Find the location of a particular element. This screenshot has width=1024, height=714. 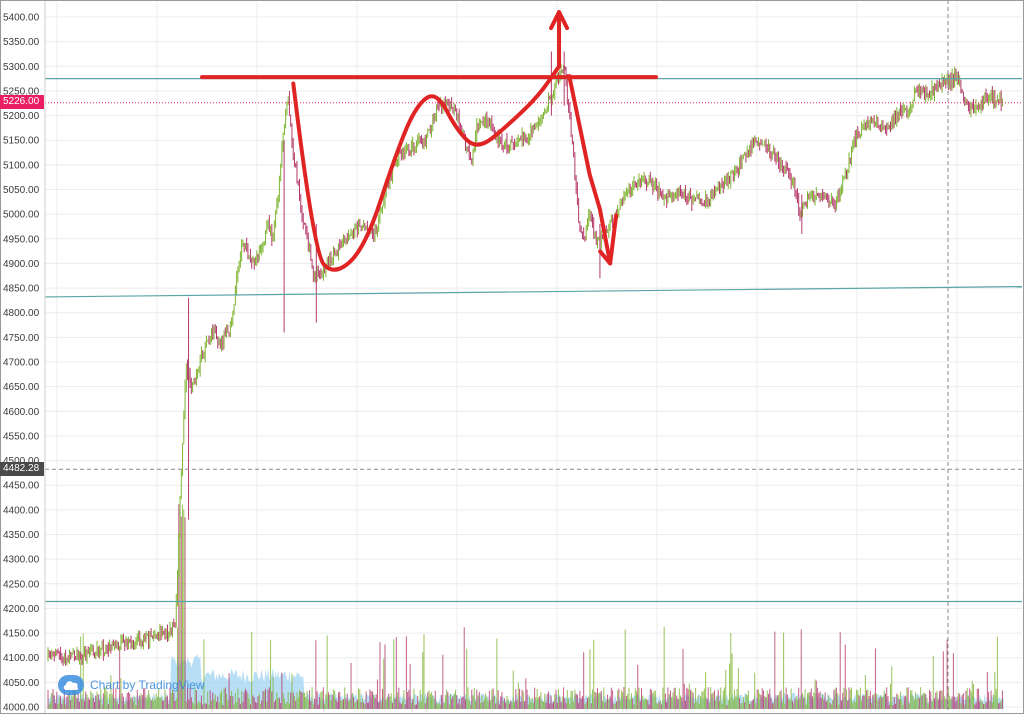

y-tick-label: 4600.00 is located at coordinates (21, 412).